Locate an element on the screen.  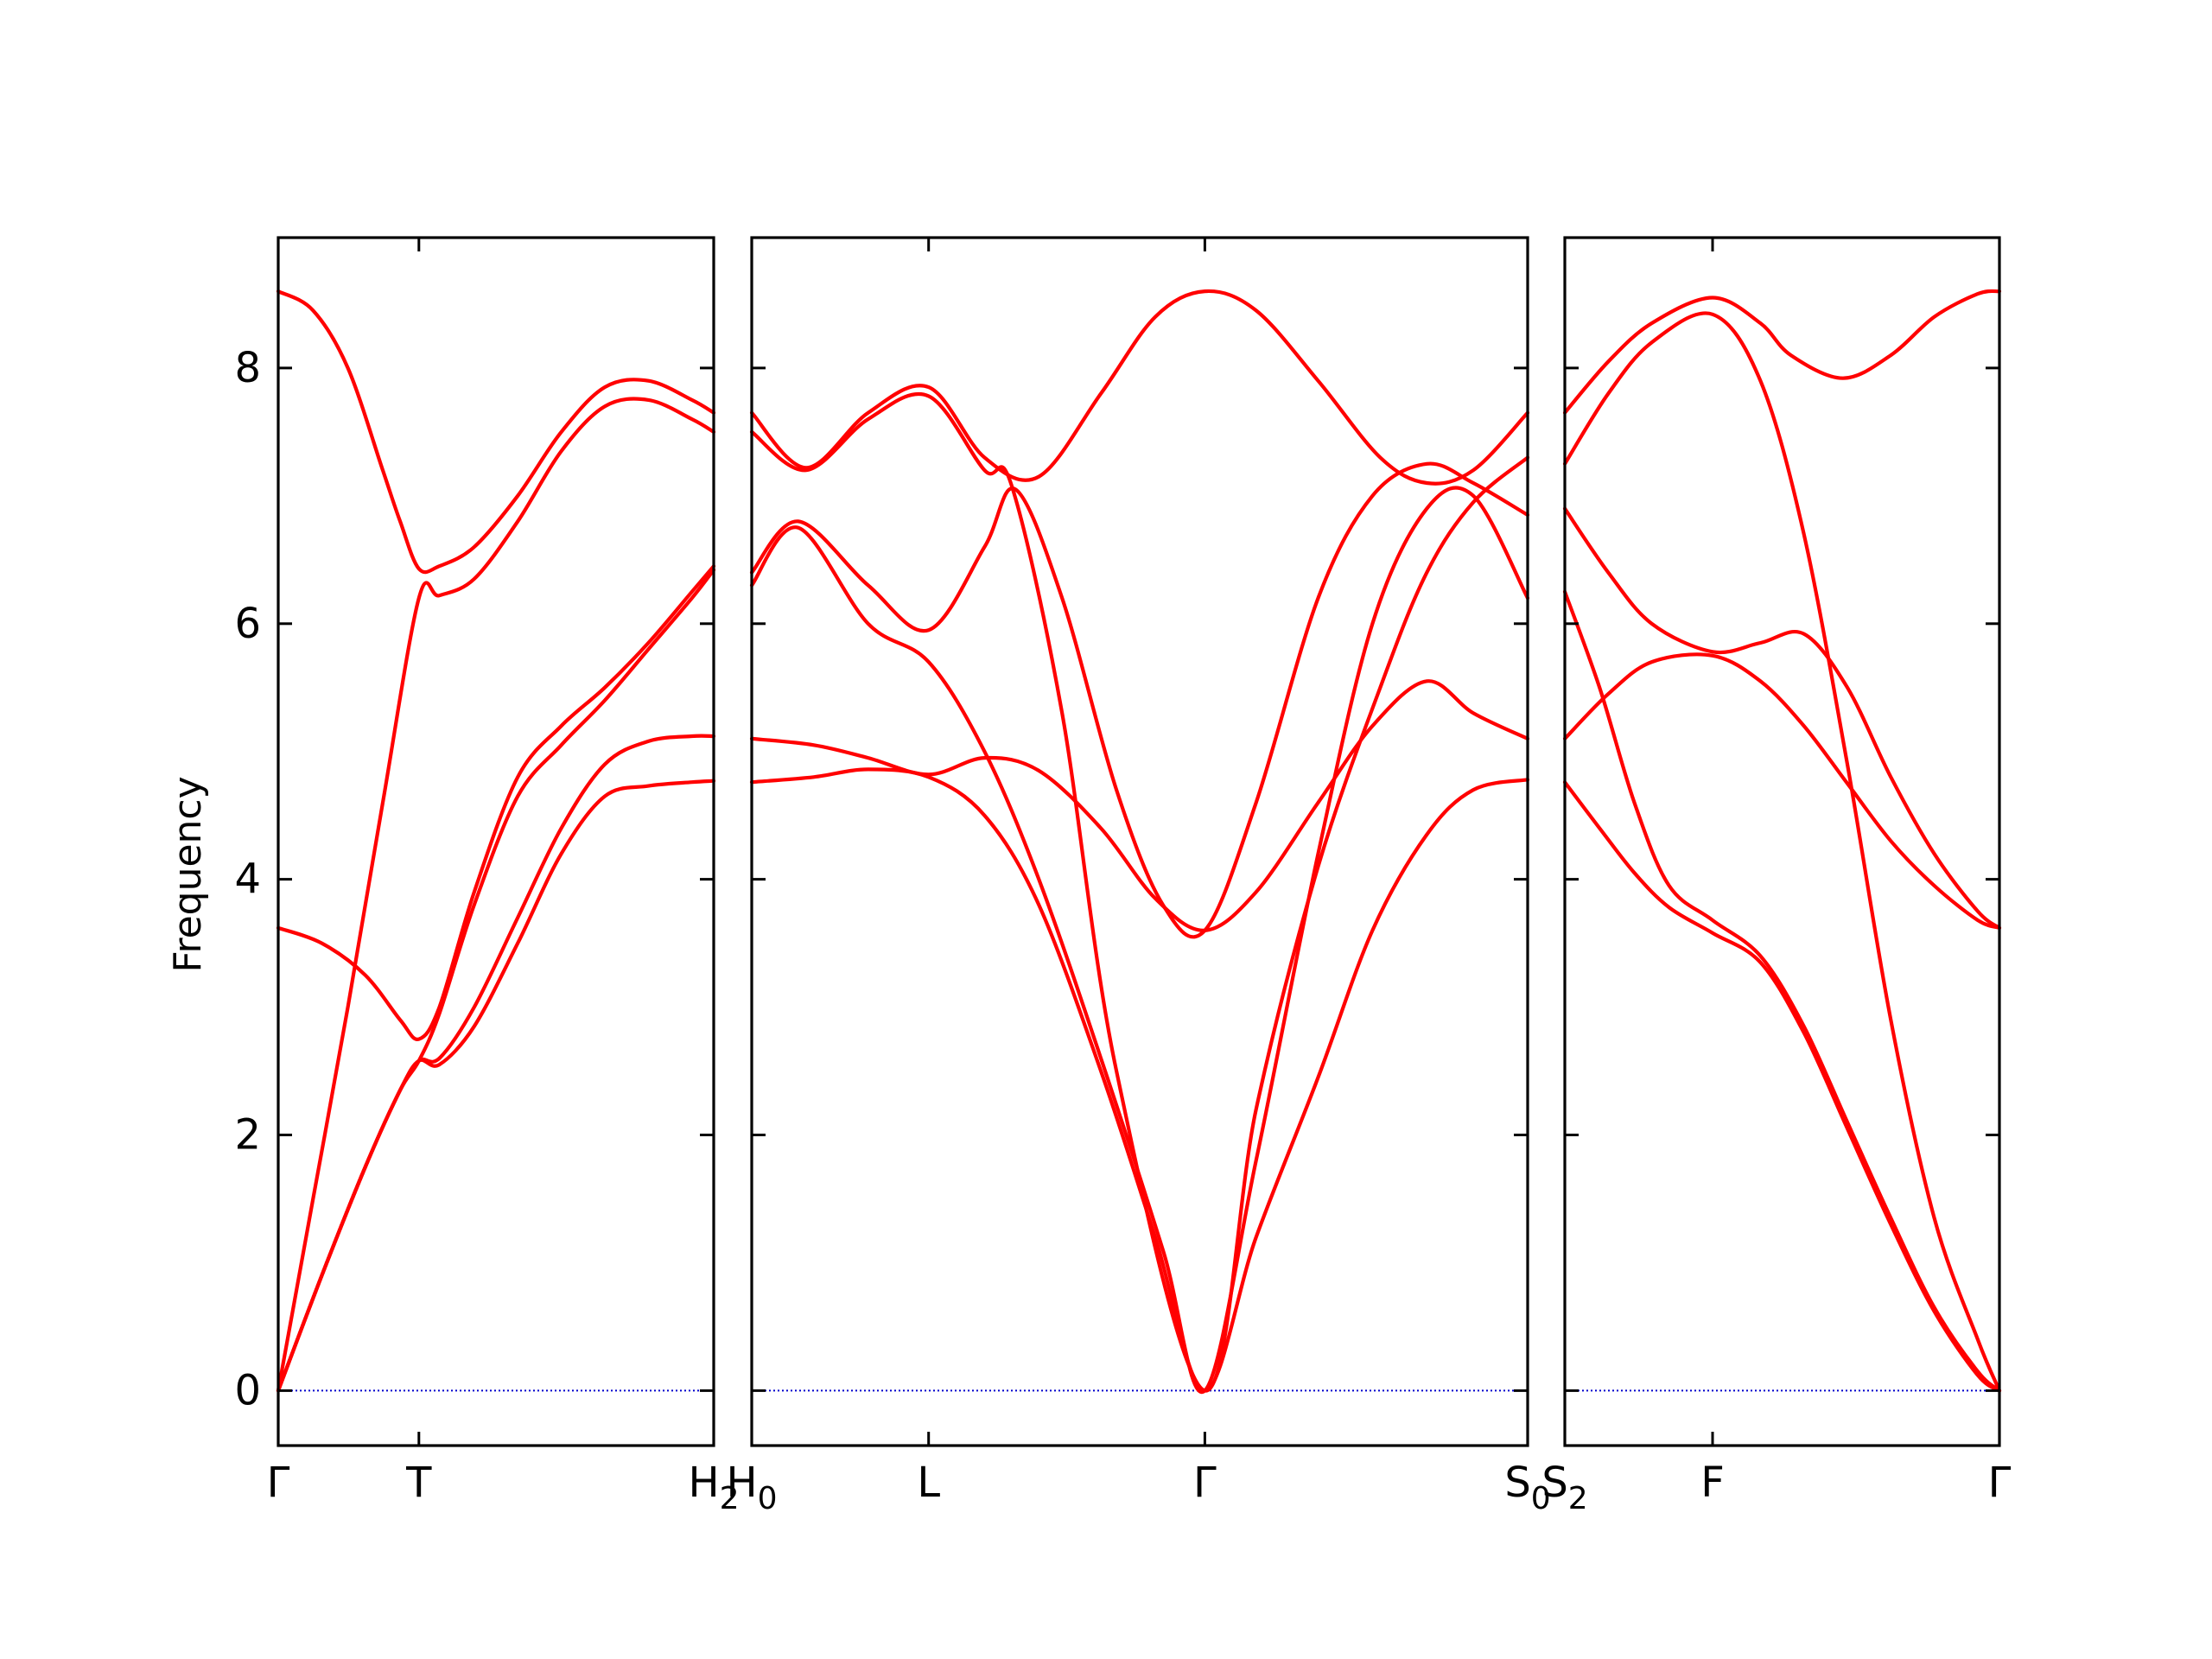
x-tick-label: S0 is located at coordinates (1527, 1487).